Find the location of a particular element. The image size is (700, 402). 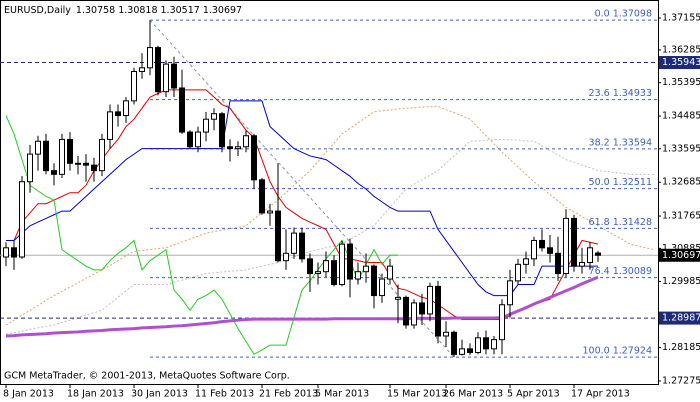

x-tick-label: 17 Apr 2013 is located at coordinates (600, 394).